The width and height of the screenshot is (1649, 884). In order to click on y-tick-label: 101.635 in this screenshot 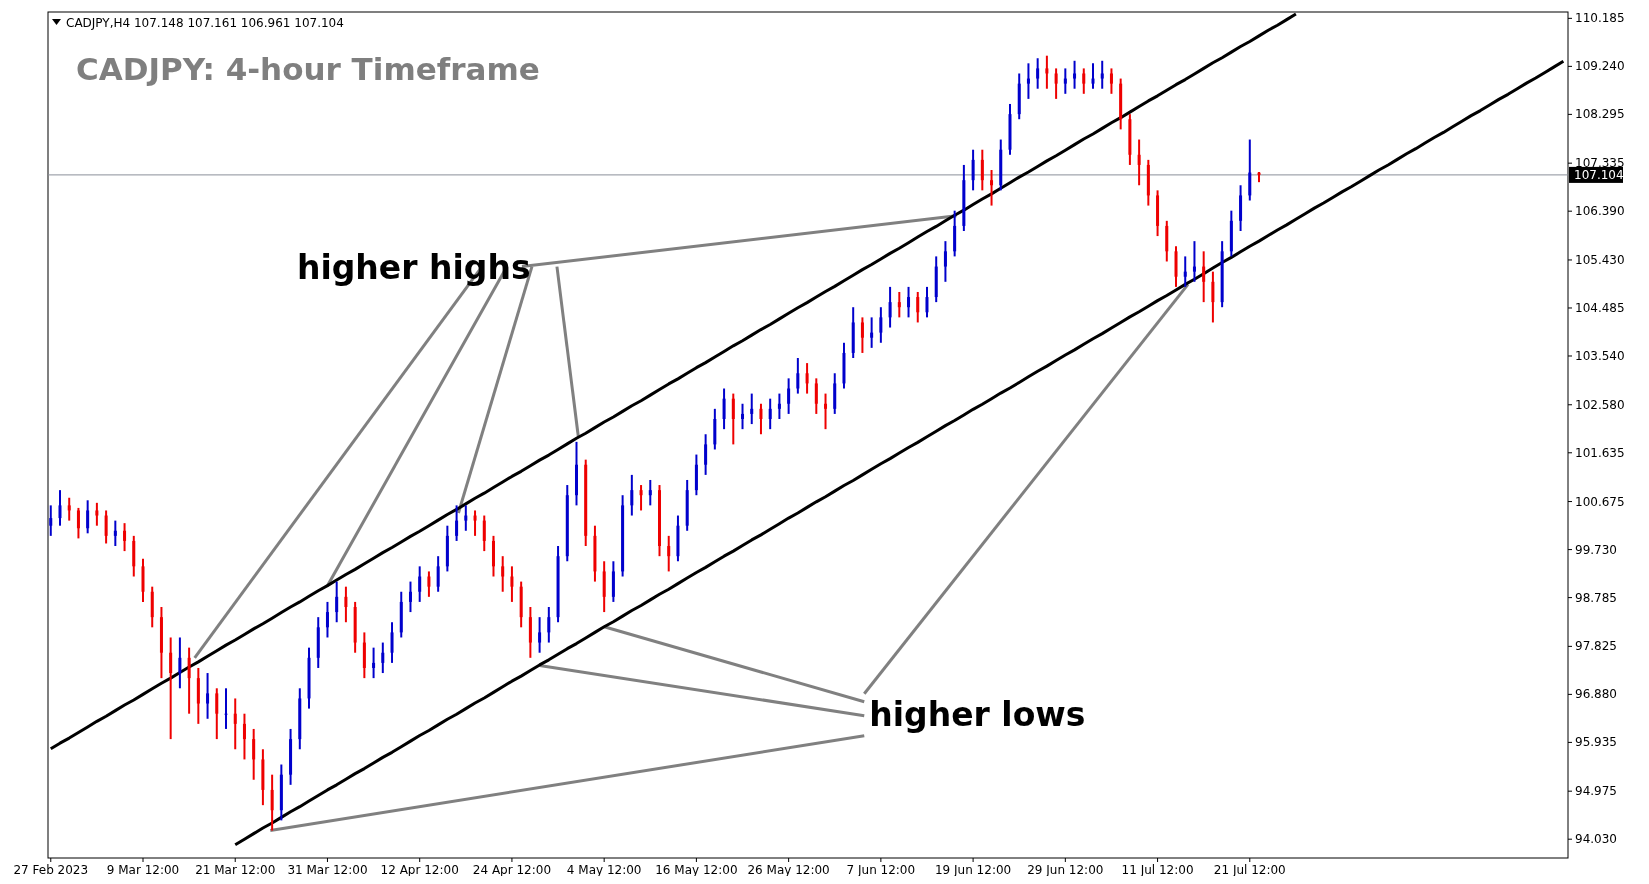, I will do `click(1600, 452)`.